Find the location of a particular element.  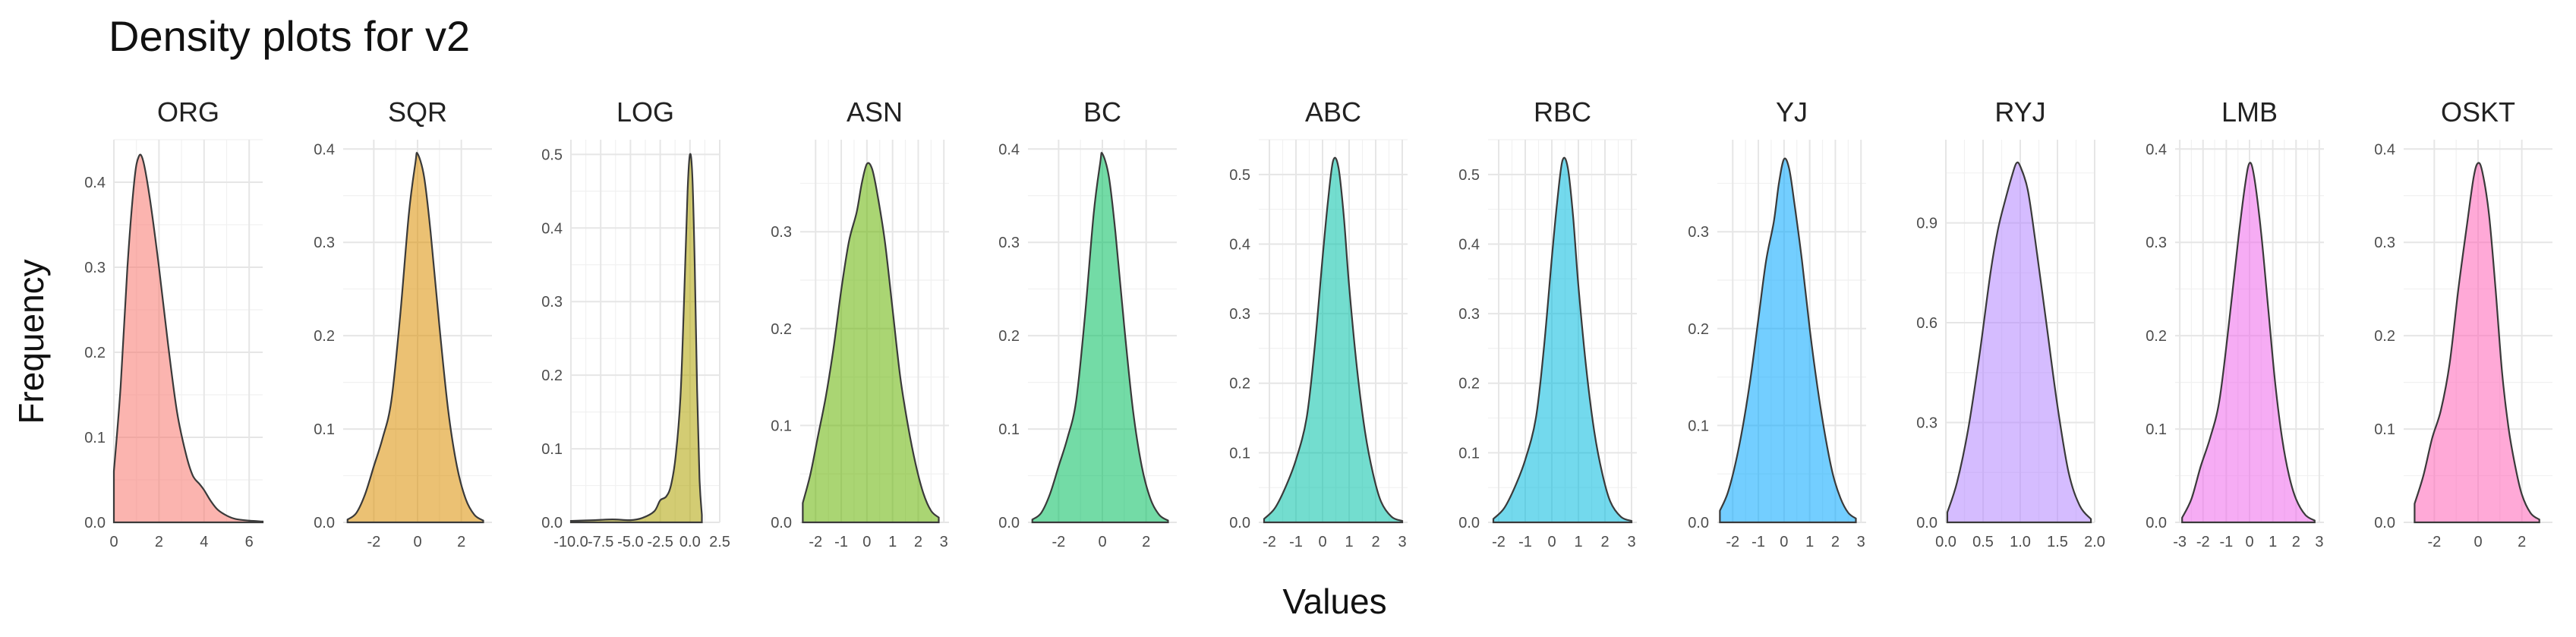

facet-label-asn: ASN is located at coordinates (875, 112).